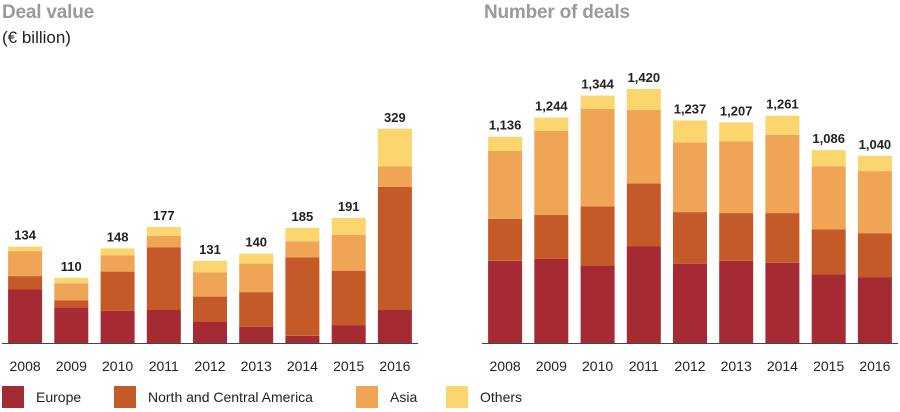 Image resolution: width=900 pixels, height=412 pixels. I want to click on number-of-deals-bar-2011-europe, so click(643, 294).